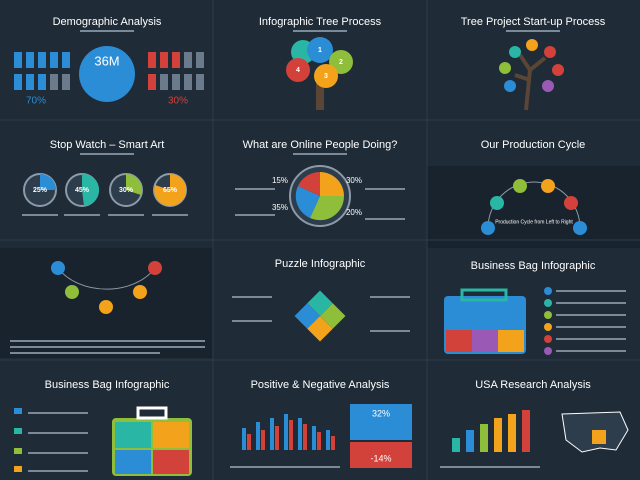 The height and width of the screenshot is (480, 640). Describe the element at coordinates (320, 95) in the screenshot. I see `trunk` at that location.